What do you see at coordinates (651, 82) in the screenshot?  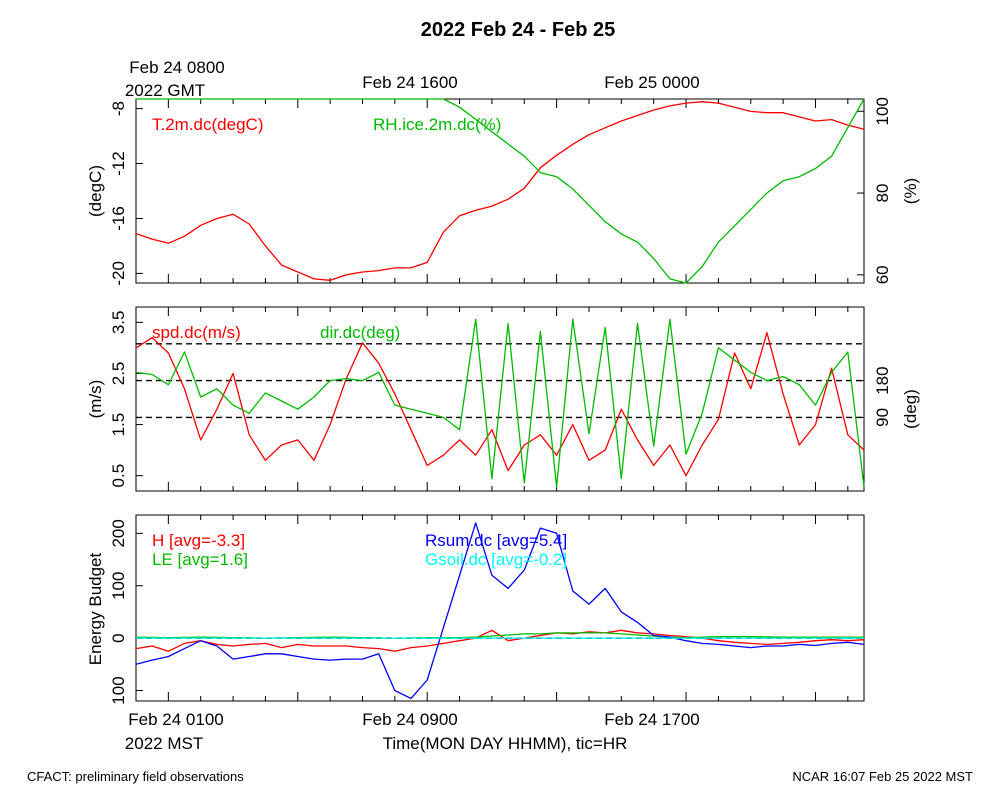 I see `top-axis-label-0000: Feb 25 0000` at bounding box center [651, 82].